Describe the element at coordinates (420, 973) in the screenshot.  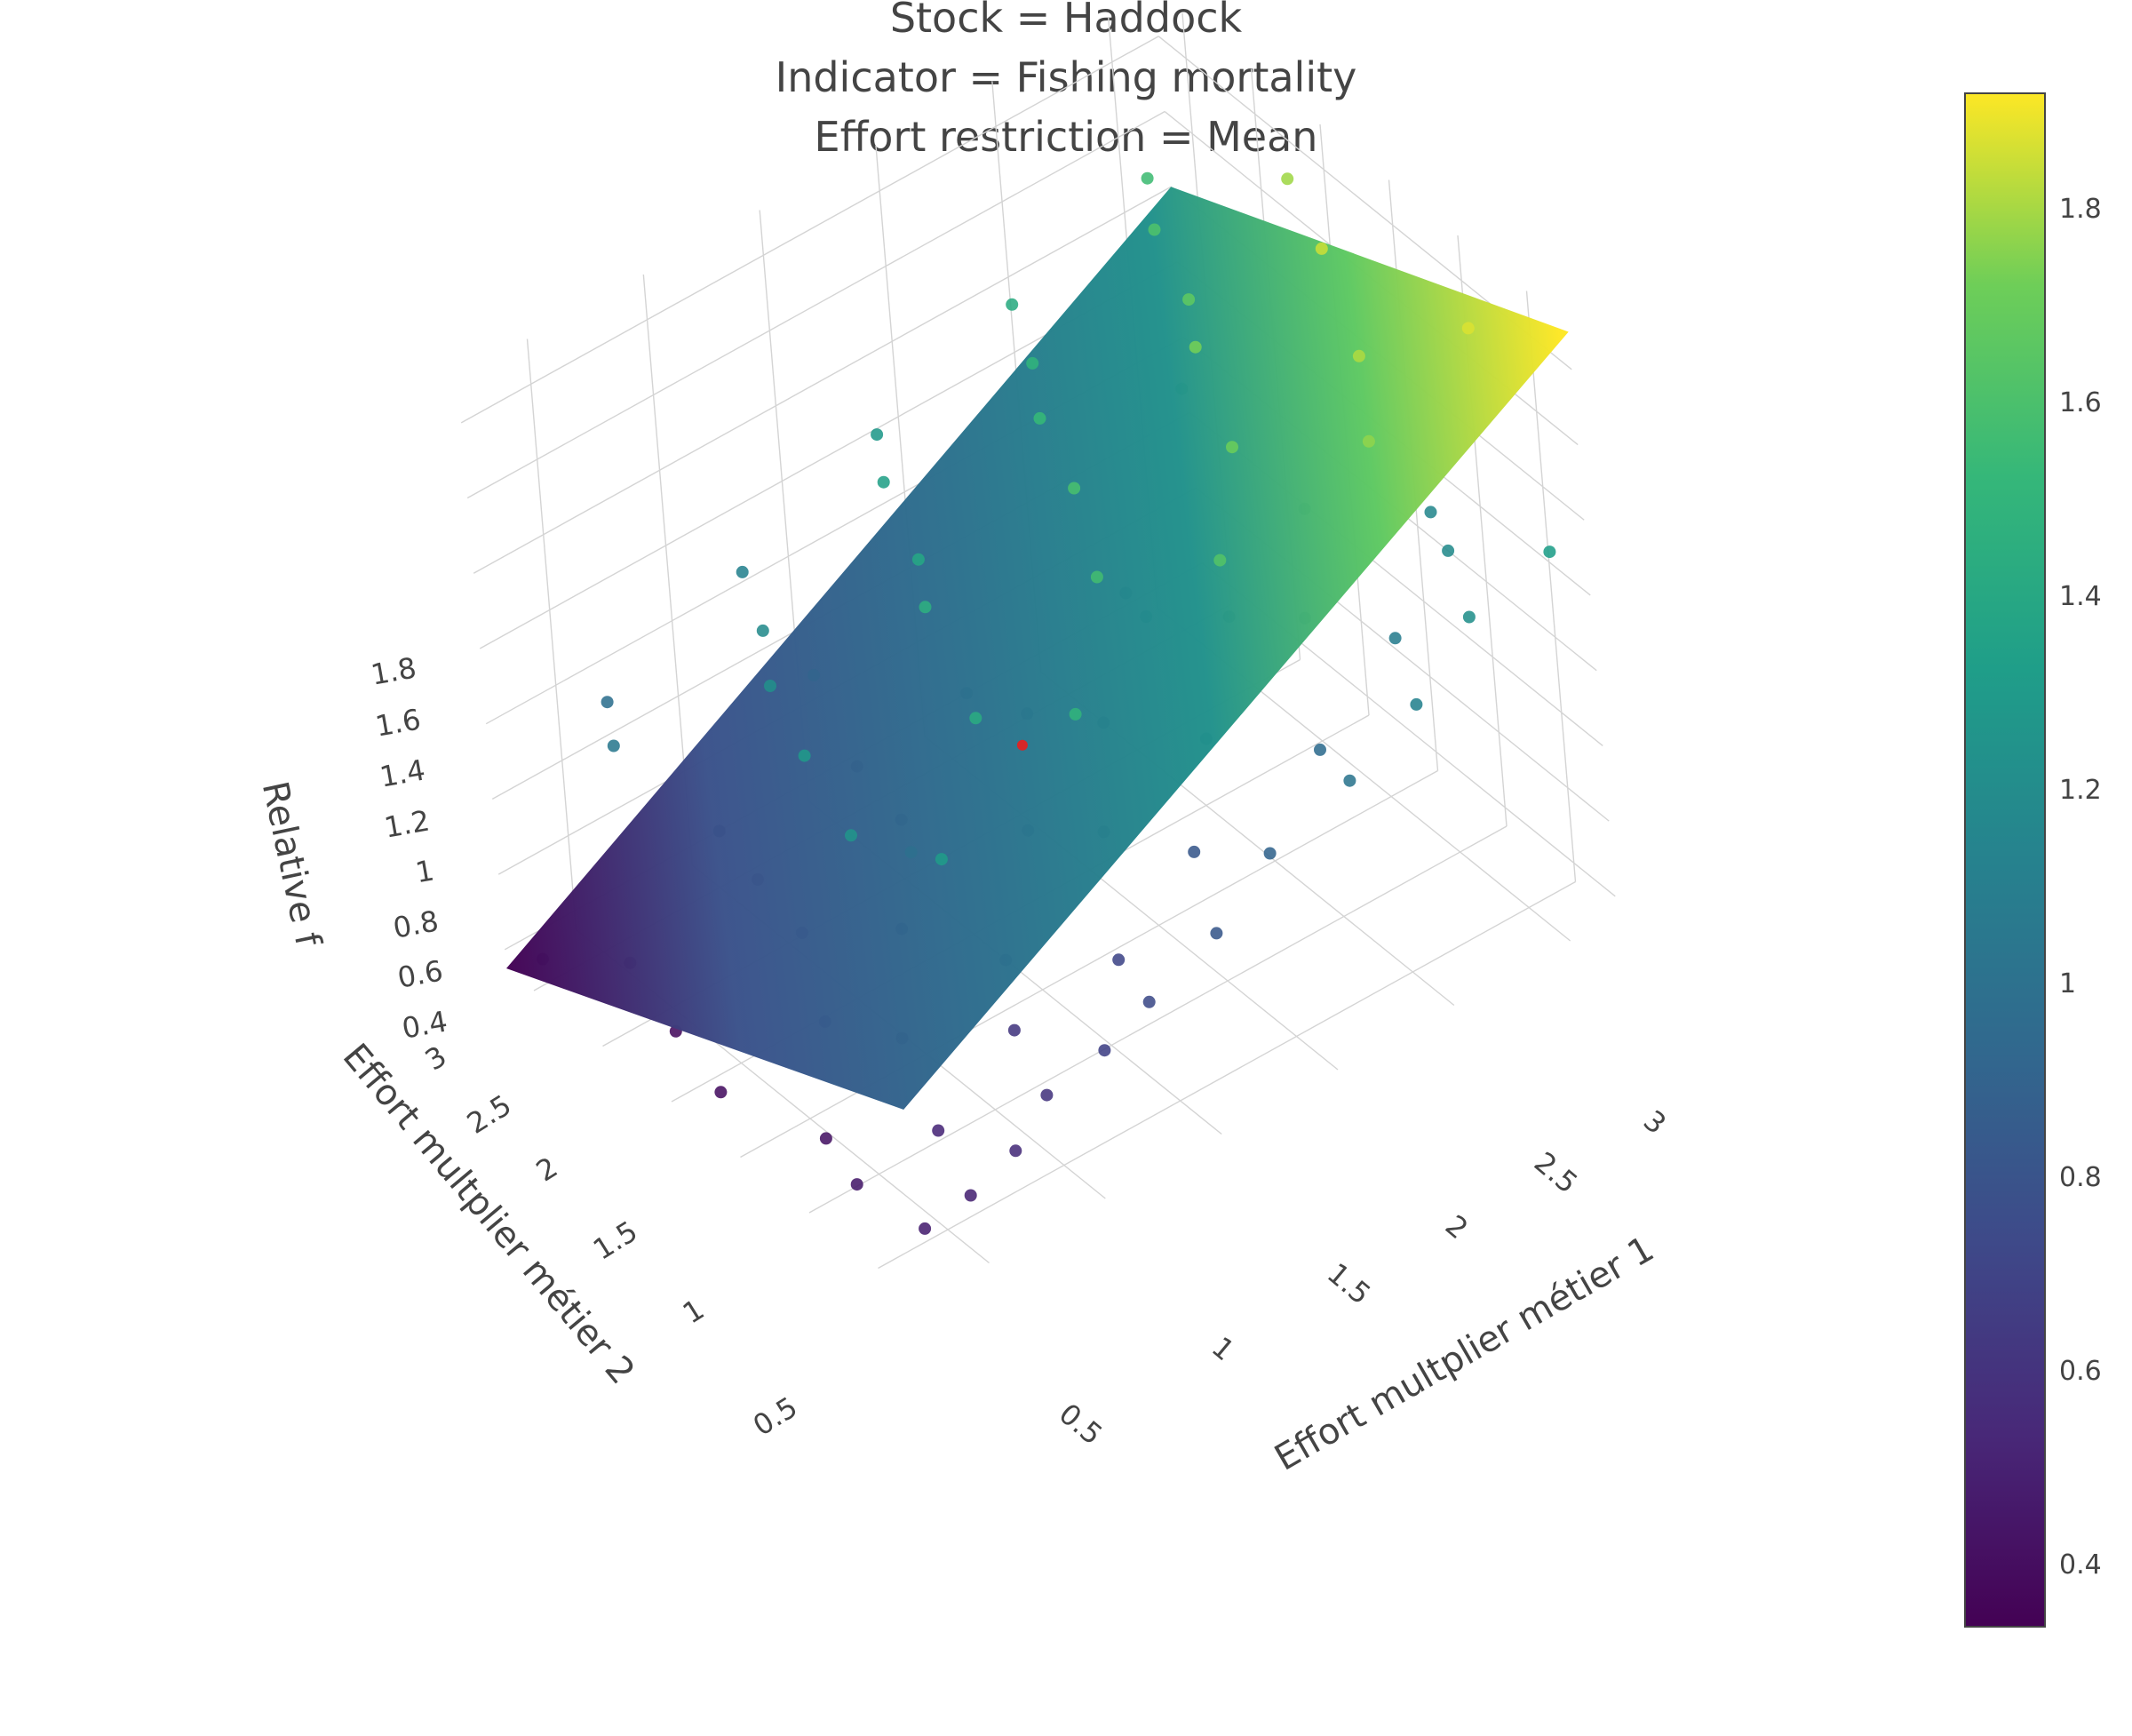
I see `z-tick-0.6: 0.6` at that location.